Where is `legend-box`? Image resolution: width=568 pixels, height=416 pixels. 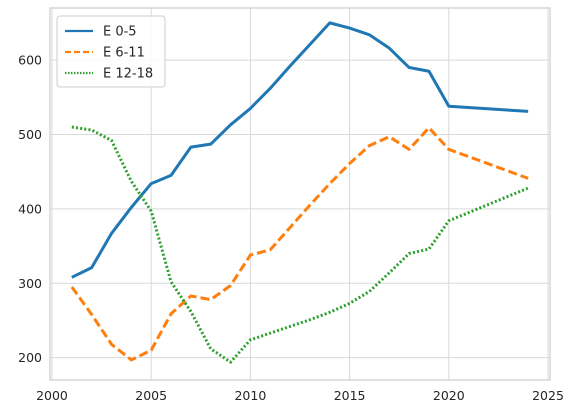 legend-box is located at coordinates (111, 51).